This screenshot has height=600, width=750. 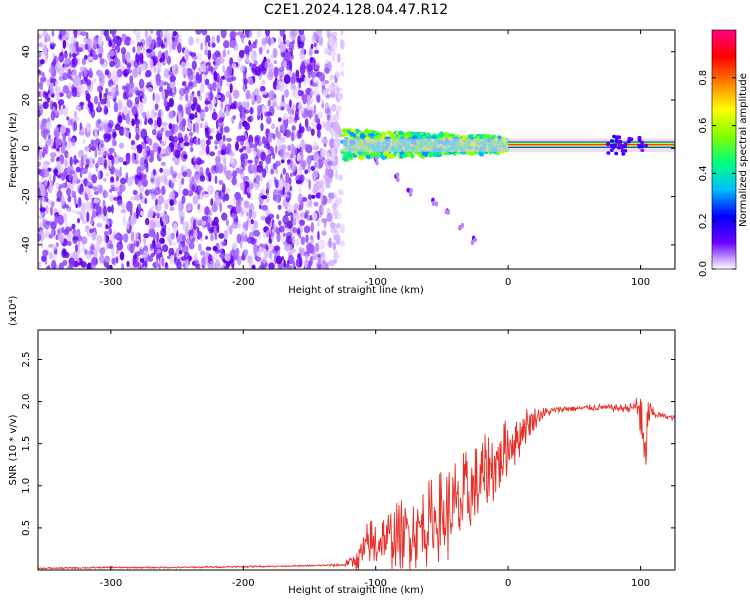 What do you see at coordinates (377, 163) in the screenshot?
I see `trace-blob` at bounding box center [377, 163].